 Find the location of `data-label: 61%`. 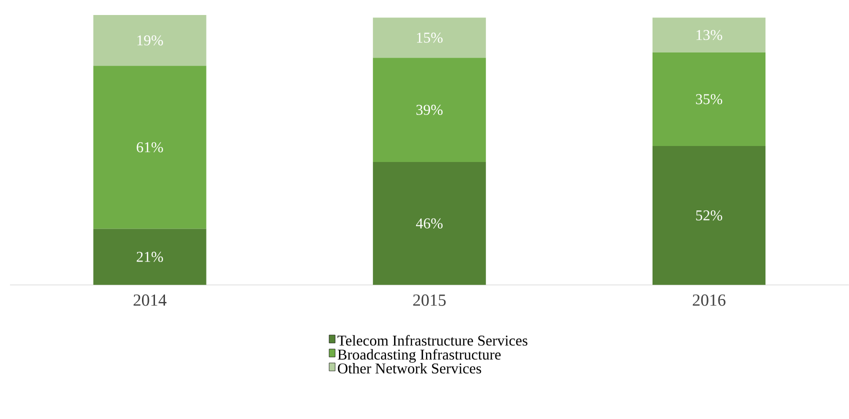

data-label: 61% is located at coordinates (149, 147).